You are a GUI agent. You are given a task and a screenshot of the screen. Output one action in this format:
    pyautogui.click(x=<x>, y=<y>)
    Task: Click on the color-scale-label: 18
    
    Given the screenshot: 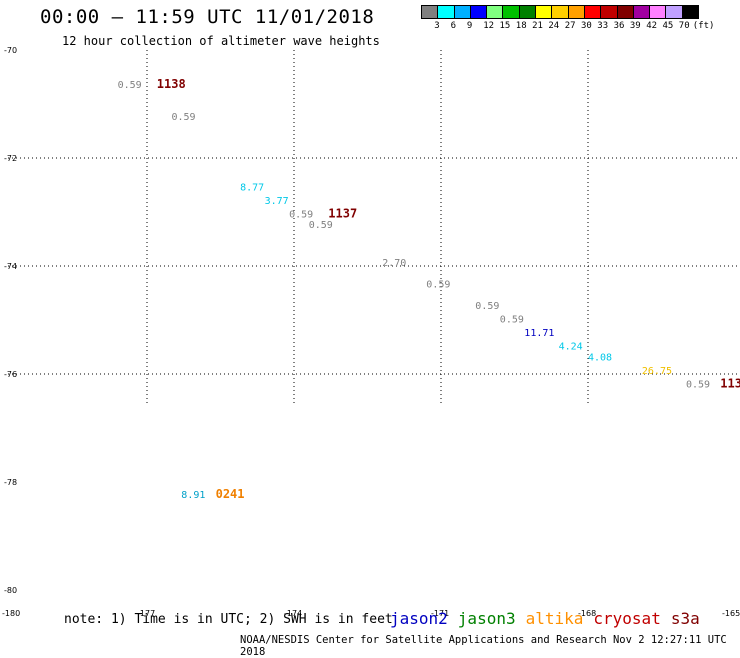 What is the action you would take?
    pyautogui.click(x=521, y=26)
    